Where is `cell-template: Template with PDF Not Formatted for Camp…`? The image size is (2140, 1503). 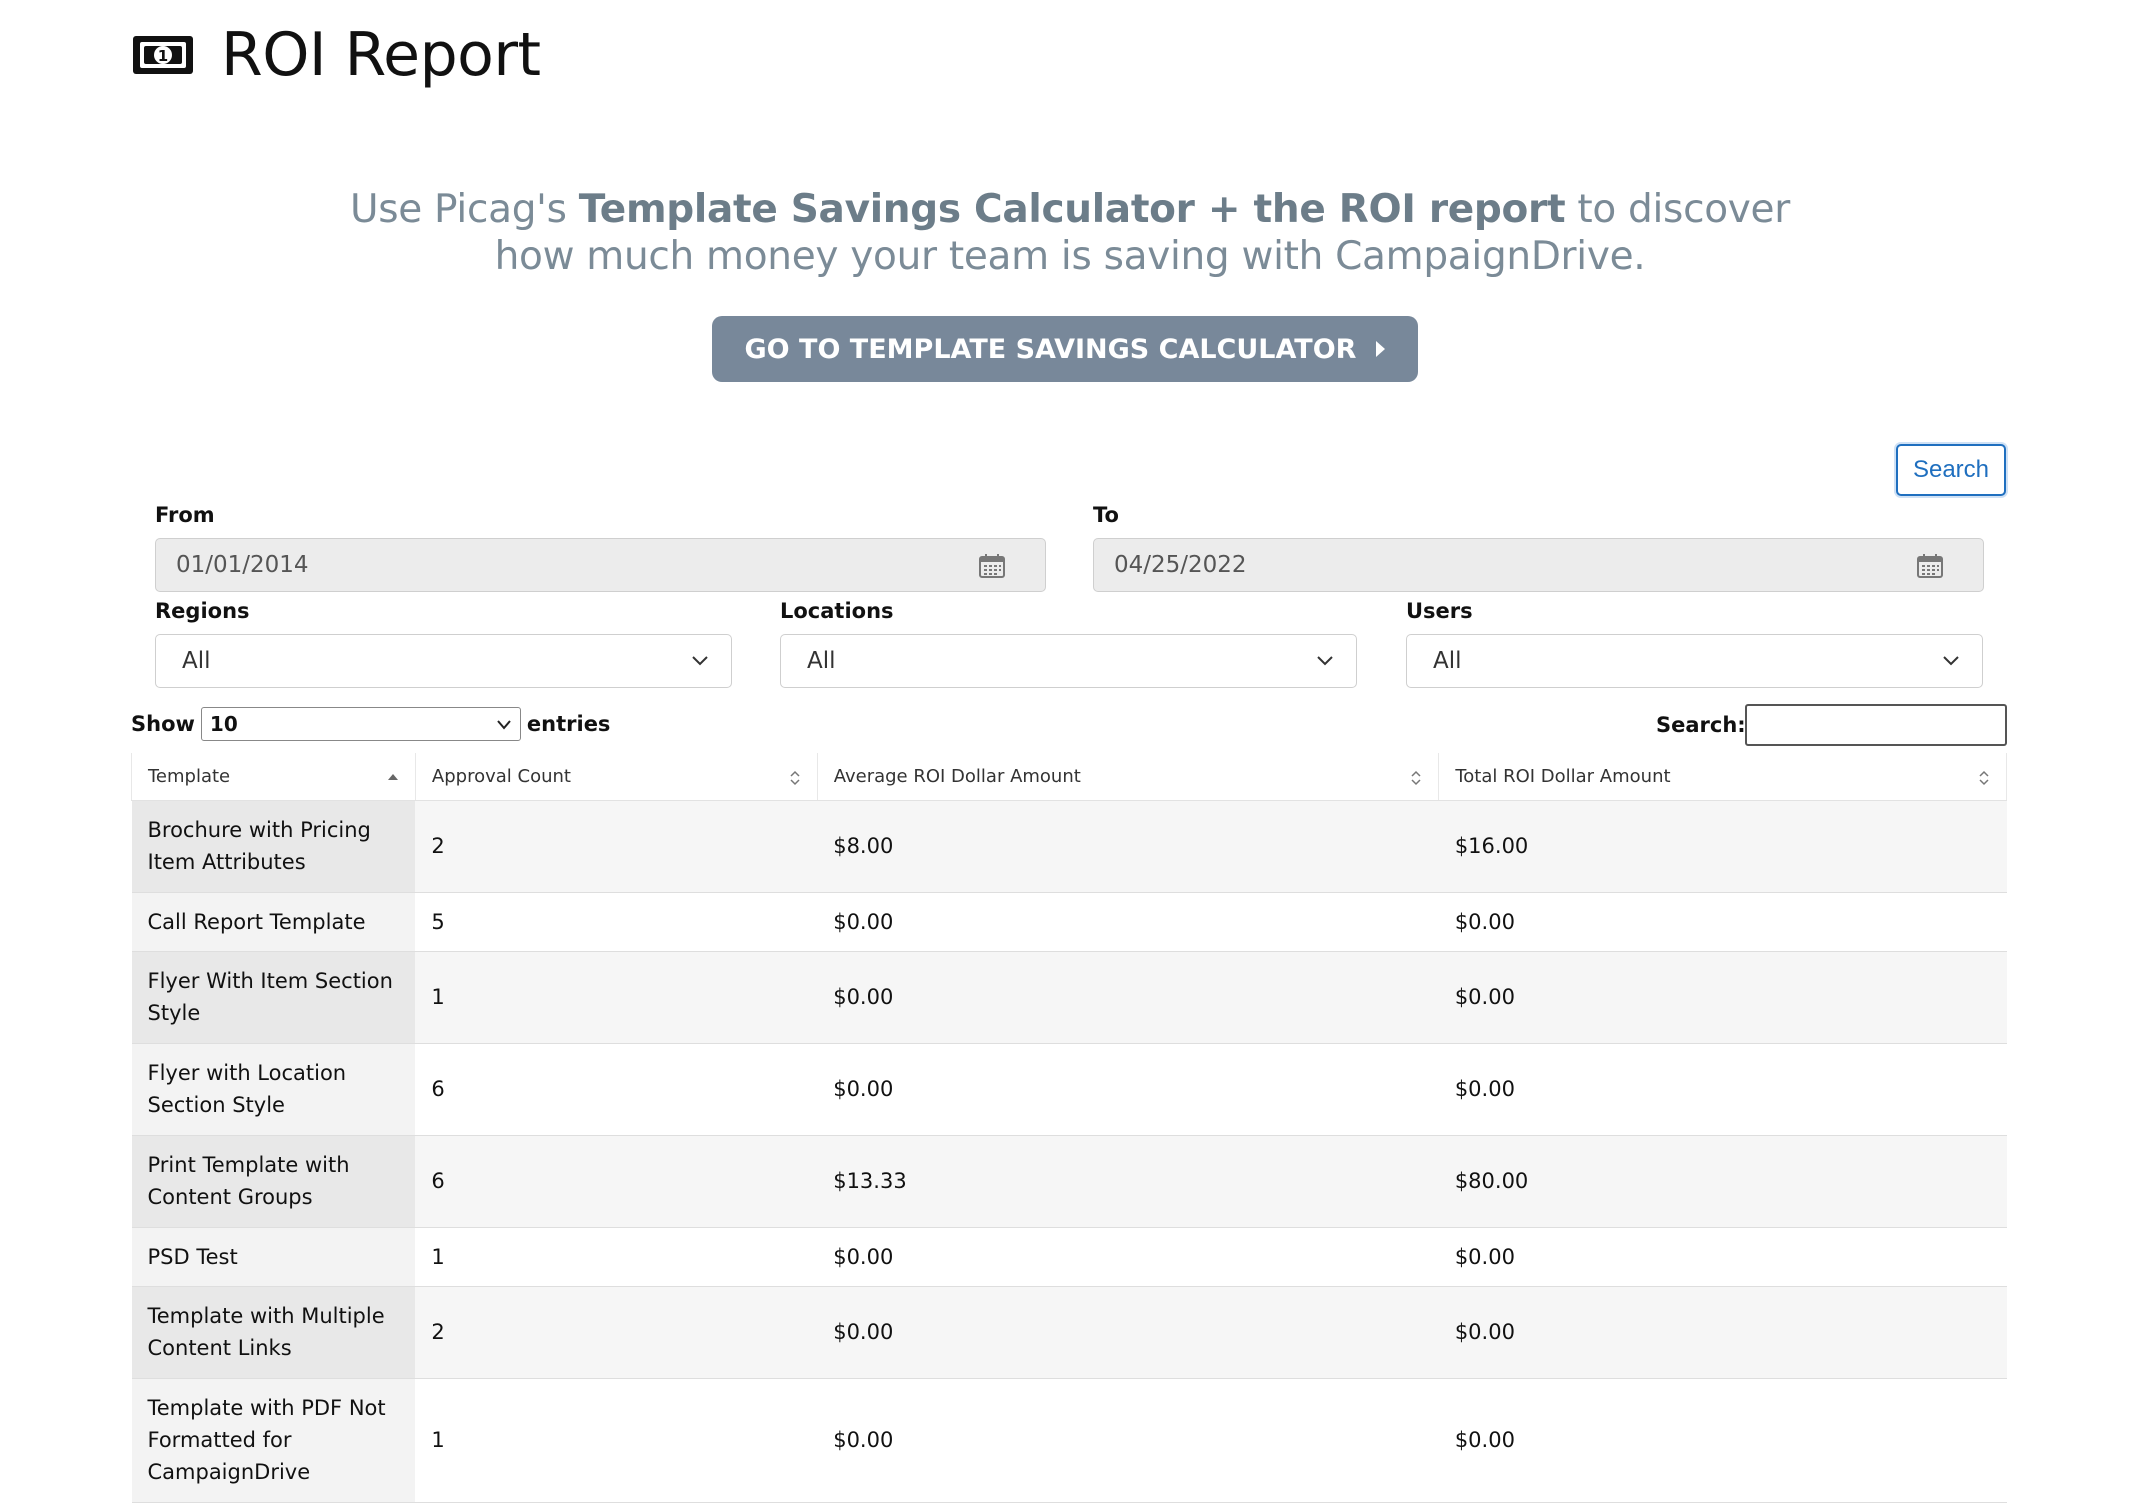
cell-template: Template with PDF Not Formatted for Camp… is located at coordinates (273, 1440).